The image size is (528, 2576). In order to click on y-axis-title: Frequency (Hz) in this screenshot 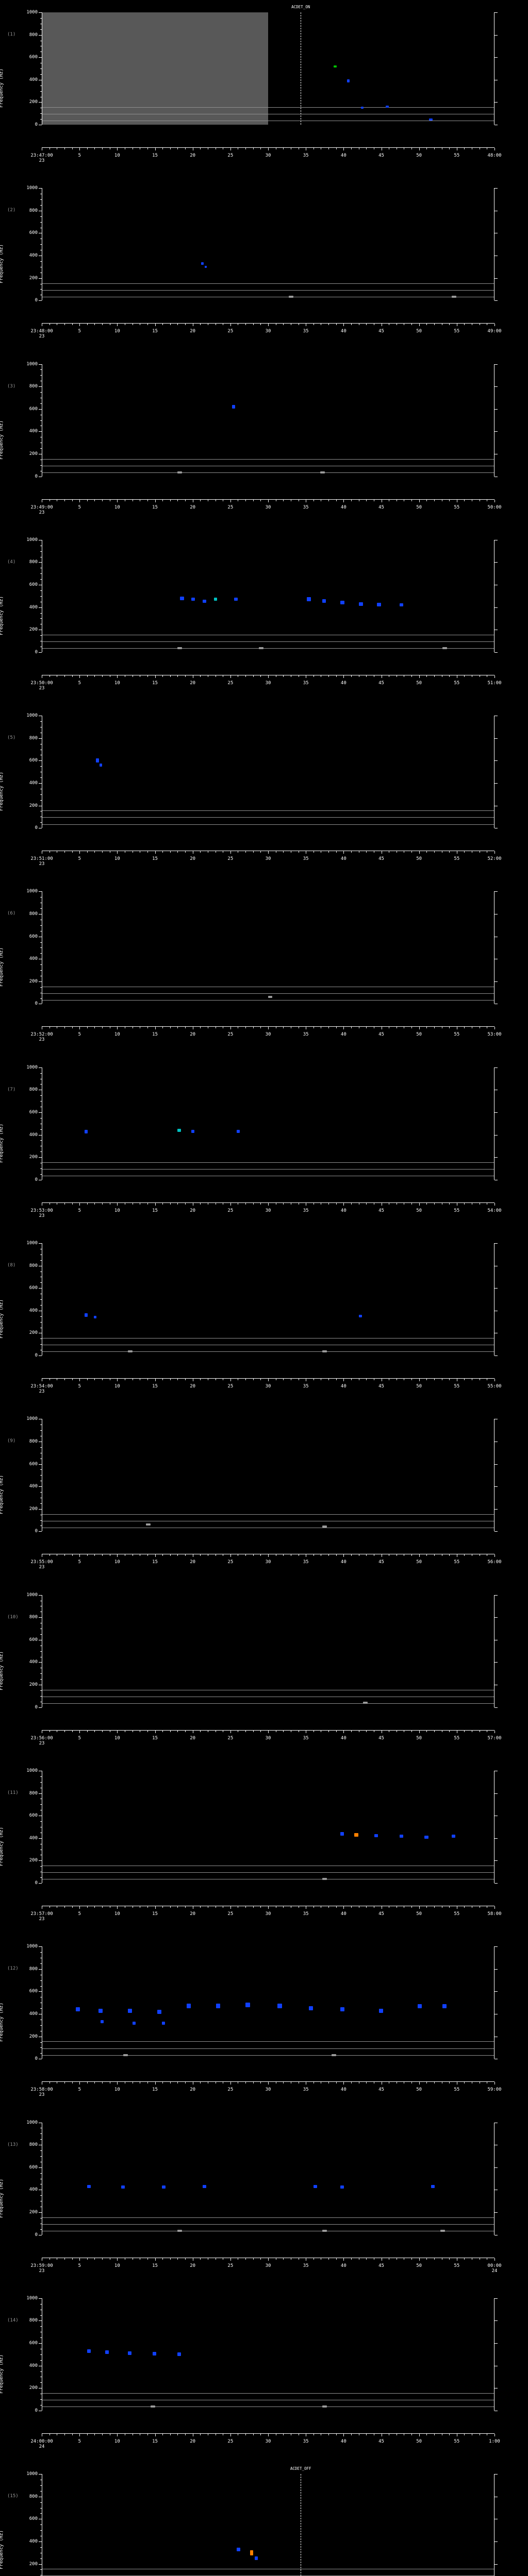, I will do `click(2, 440)`.